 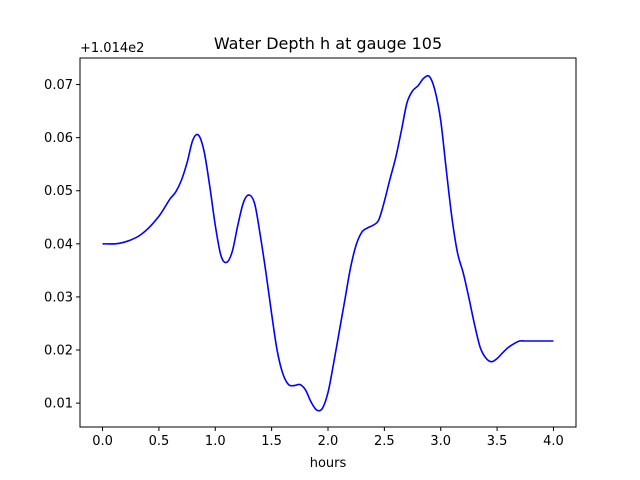 What do you see at coordinates (215, 441) in the screenshot?
I see `x-tick-label: 1.0` at bounding box center [215, 441].